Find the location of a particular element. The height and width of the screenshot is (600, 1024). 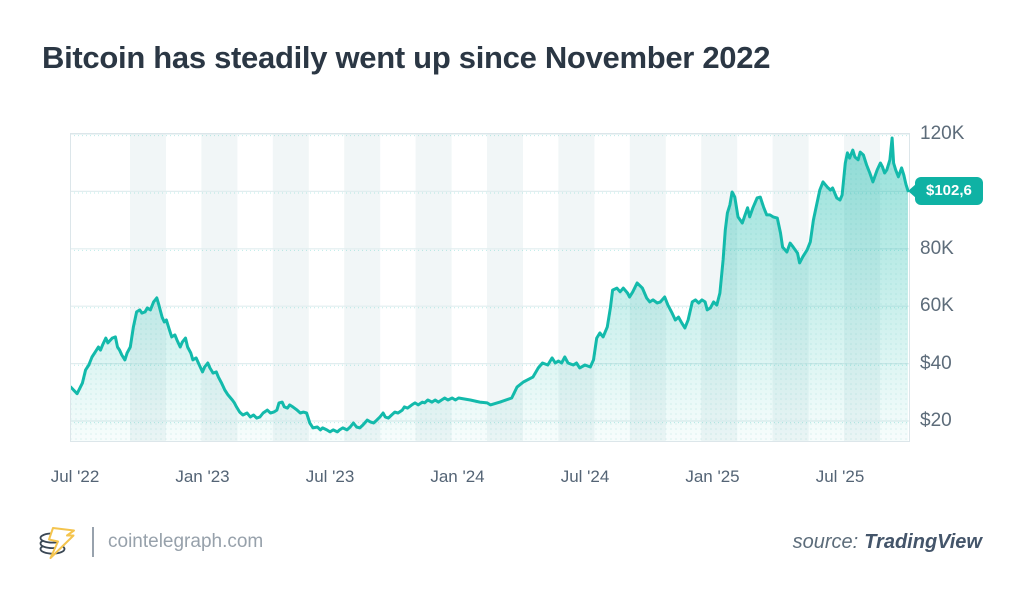

y-tick-label: $20 is located at coordinates (936, 420).